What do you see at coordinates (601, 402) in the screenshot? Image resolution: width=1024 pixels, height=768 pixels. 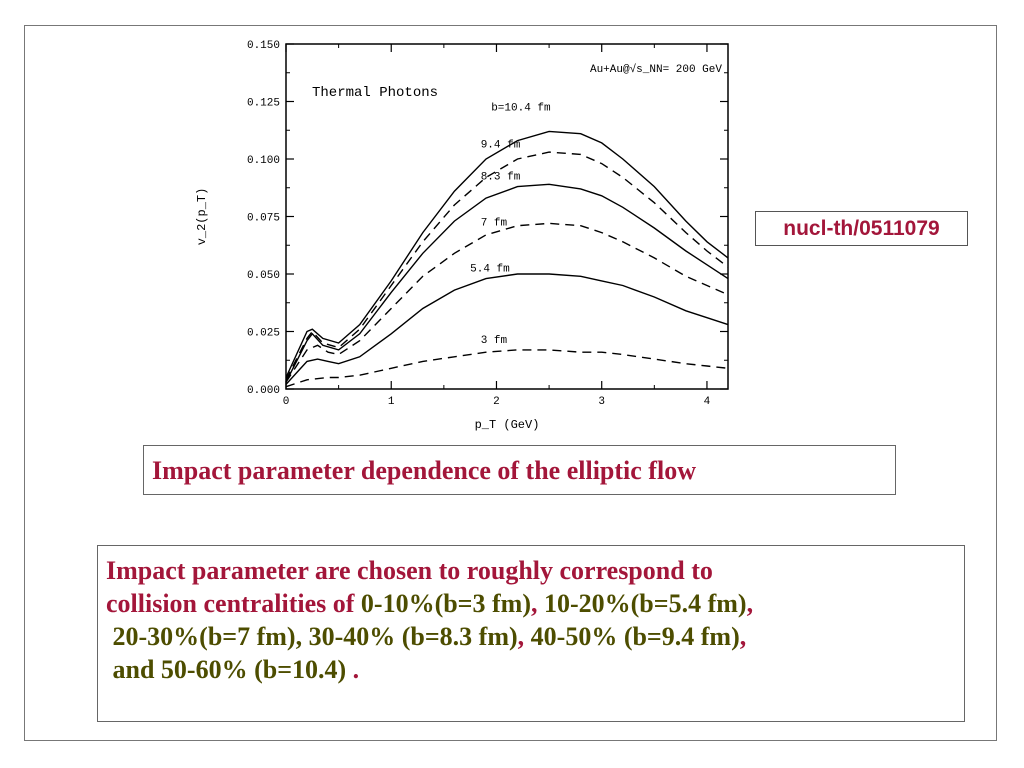 I see `x-tick-label: 3` at bounding box center [601, 402].